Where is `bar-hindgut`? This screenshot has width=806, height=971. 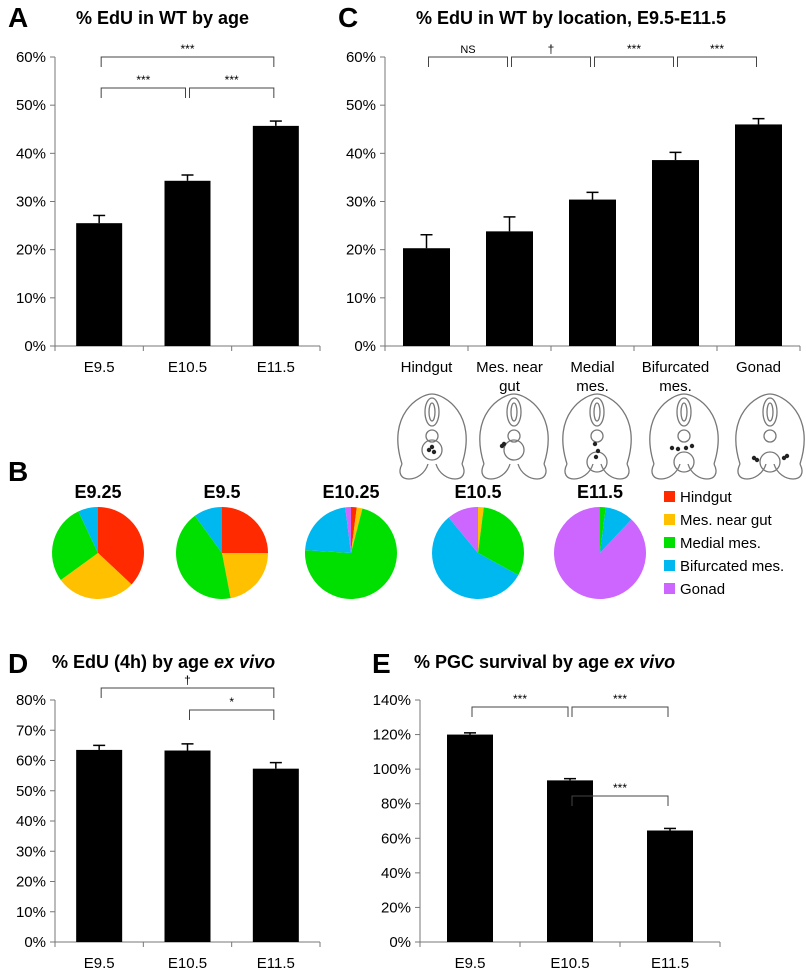 bar-hindgut is located at coordinates (426, 297).